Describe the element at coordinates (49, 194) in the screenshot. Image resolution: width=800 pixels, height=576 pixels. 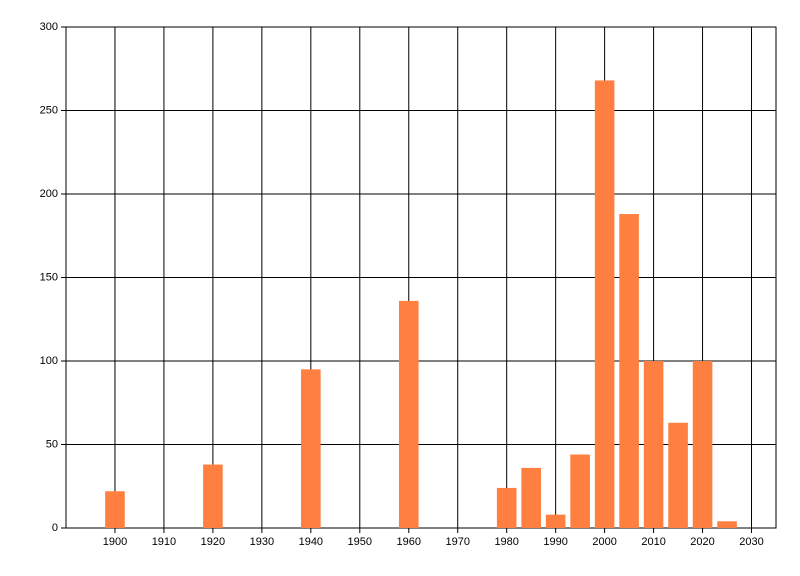
I see `y-tick-label: 200` at that location.